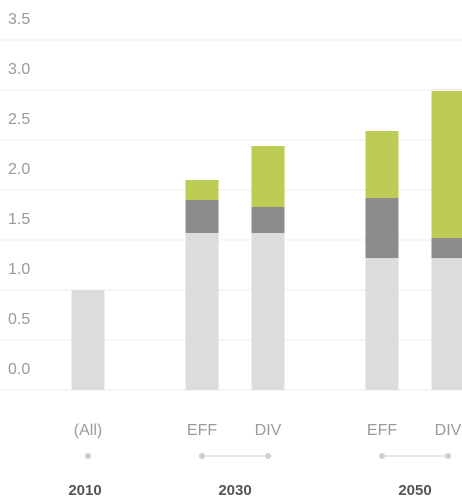 The image size is (462, 501). Describe the element at coordinates (19, 69) in the screenshot. I see `y-tick-label: 3.0` at that location.